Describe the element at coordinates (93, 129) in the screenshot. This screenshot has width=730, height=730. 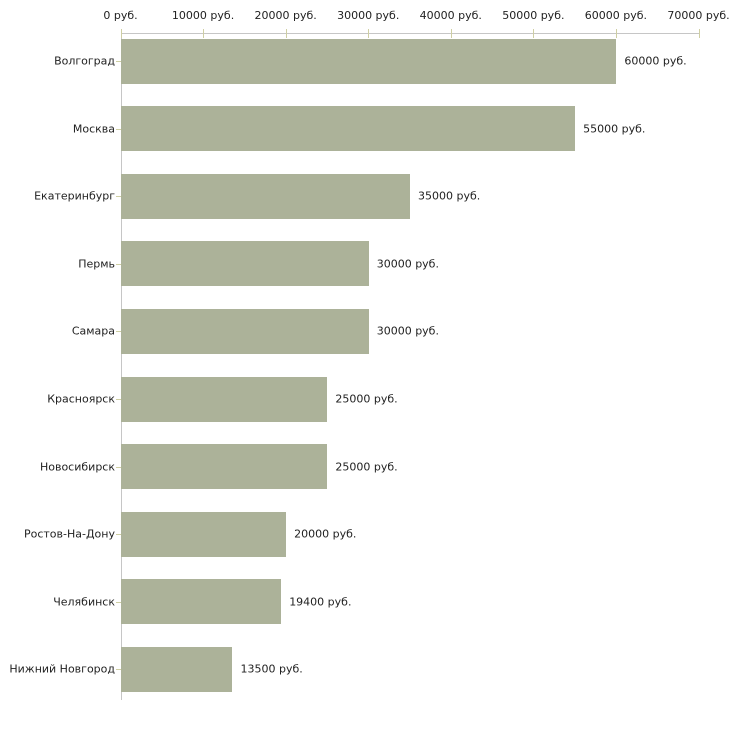
I see `category-label: Москва` at that location.